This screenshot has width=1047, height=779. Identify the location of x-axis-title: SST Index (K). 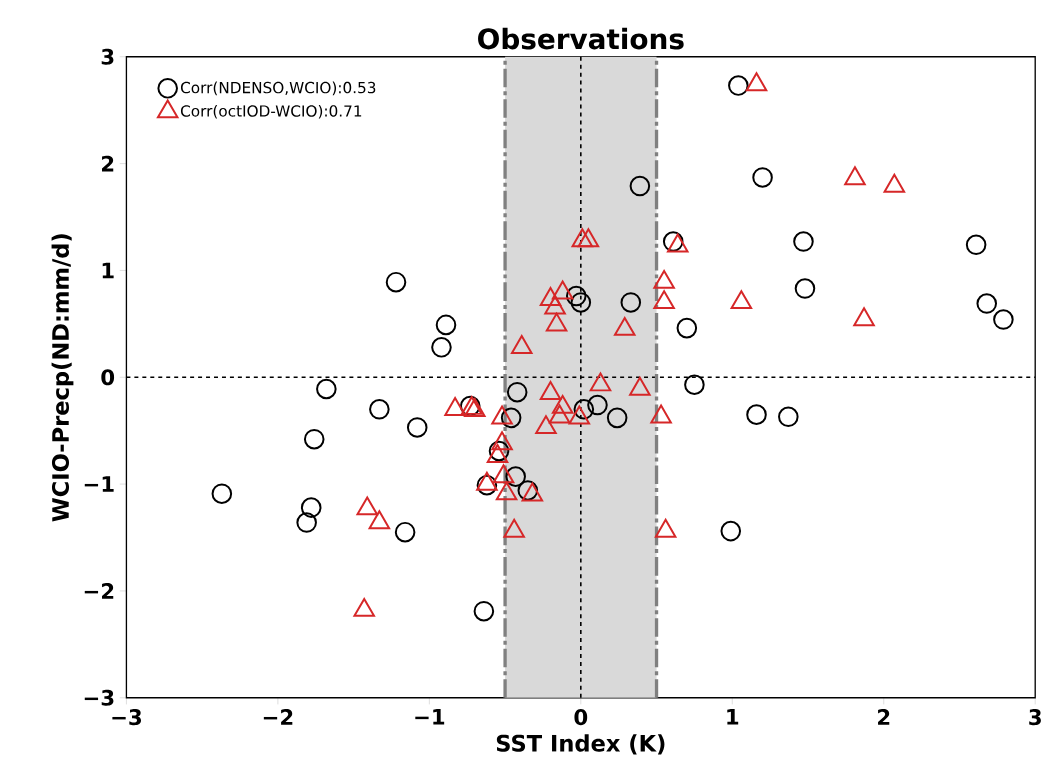
(580, 744).